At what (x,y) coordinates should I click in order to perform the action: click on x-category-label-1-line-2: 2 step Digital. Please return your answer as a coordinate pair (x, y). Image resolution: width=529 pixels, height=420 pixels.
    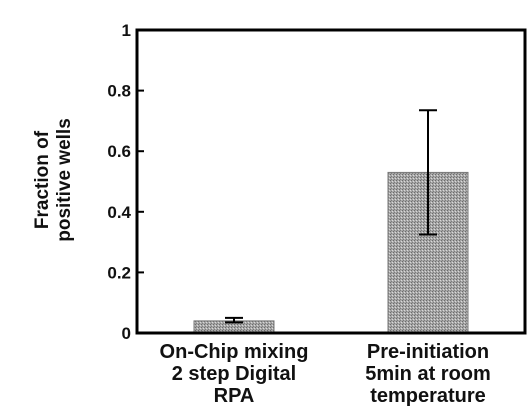
    Looking at the image, I should click on (234, 374).